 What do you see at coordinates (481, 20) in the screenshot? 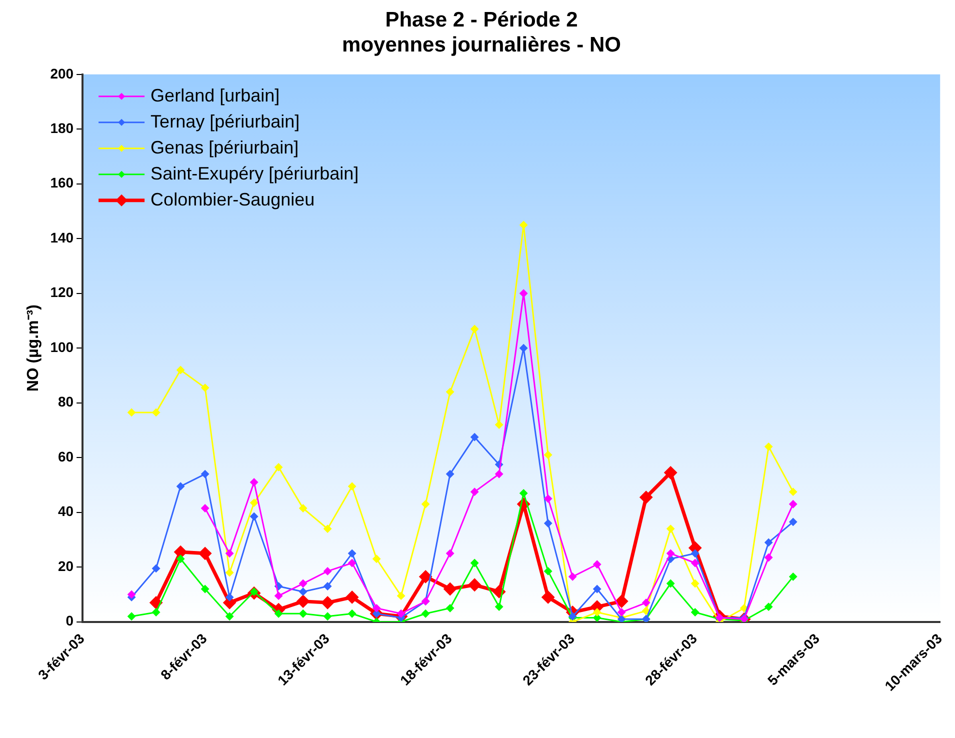
I see `text: Phase 2 - Période 2` at bounding box center [481, 20].